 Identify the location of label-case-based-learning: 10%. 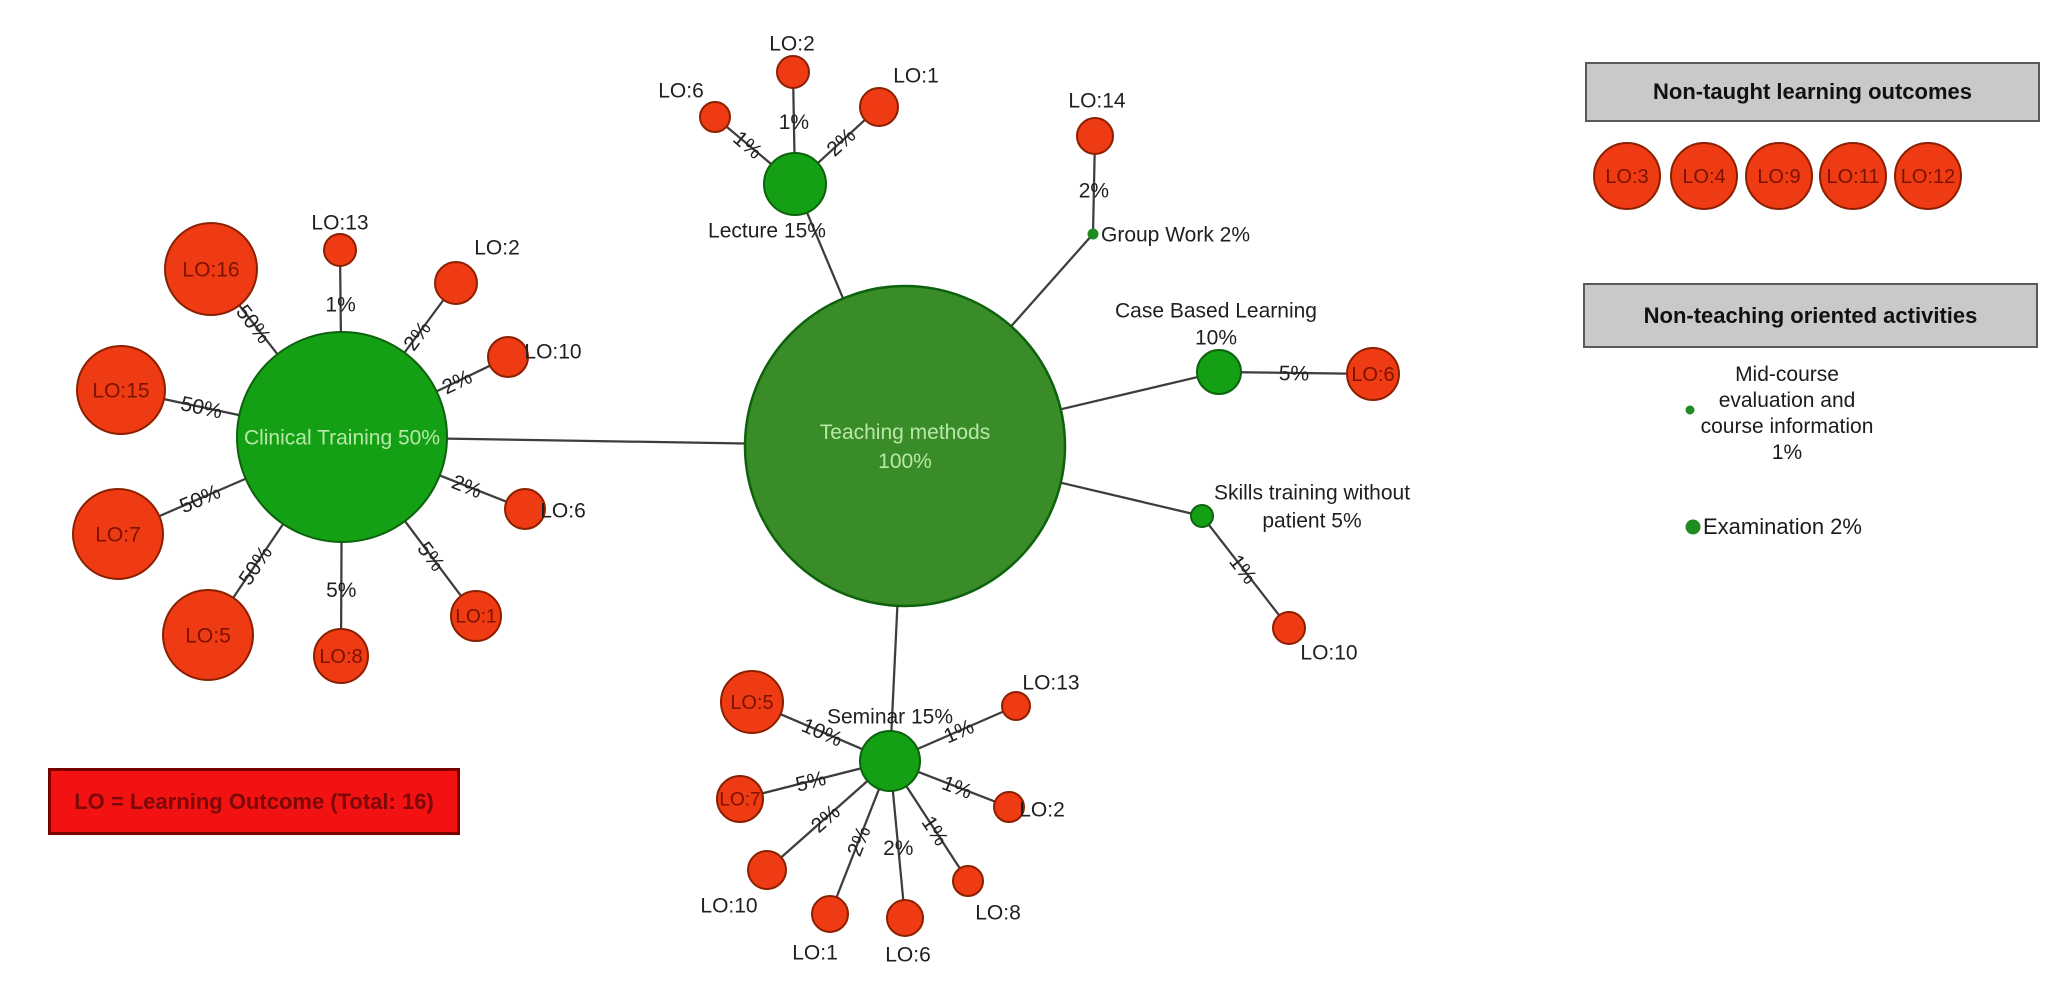
(1216, 337).